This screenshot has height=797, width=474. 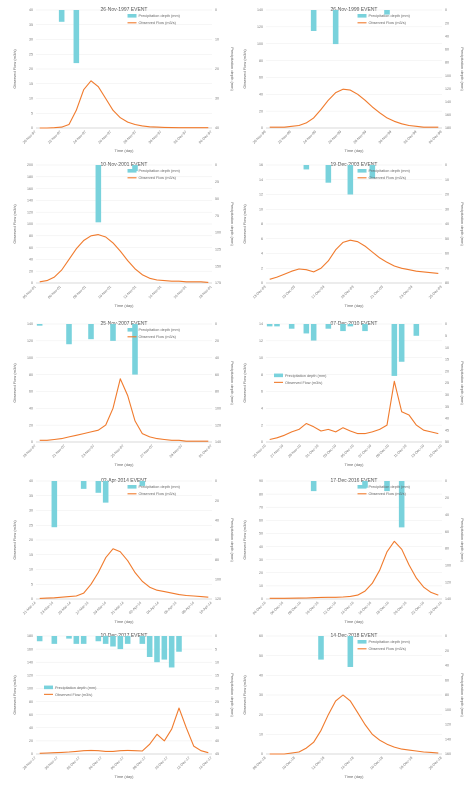 What do you see at coordinates (406, 763) in the screenshot?
I see `x-tick-label: 18-Dec-18` at bounding box center [406, 763].